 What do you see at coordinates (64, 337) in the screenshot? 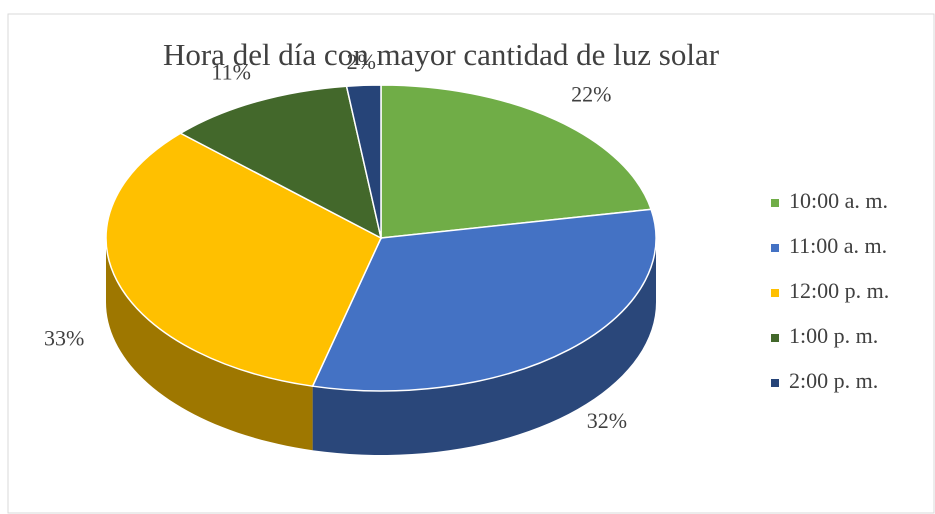
I see `data-label: 33%` at bounding box center [64, 337].